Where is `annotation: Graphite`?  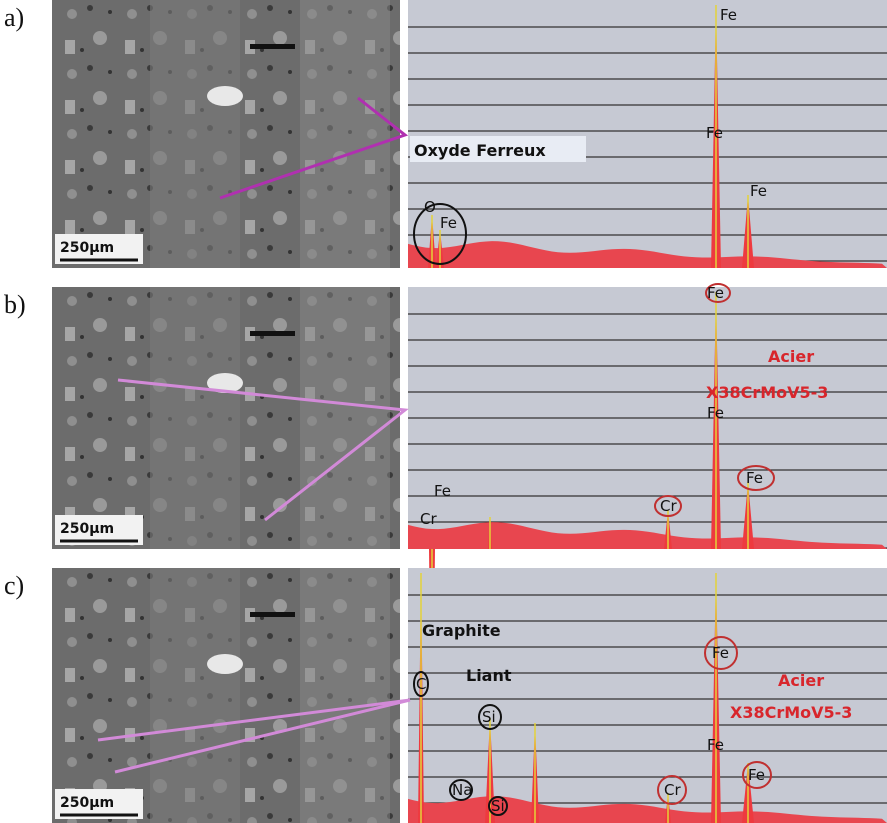 annotation: Graphite is located at coordinates (461, 630).